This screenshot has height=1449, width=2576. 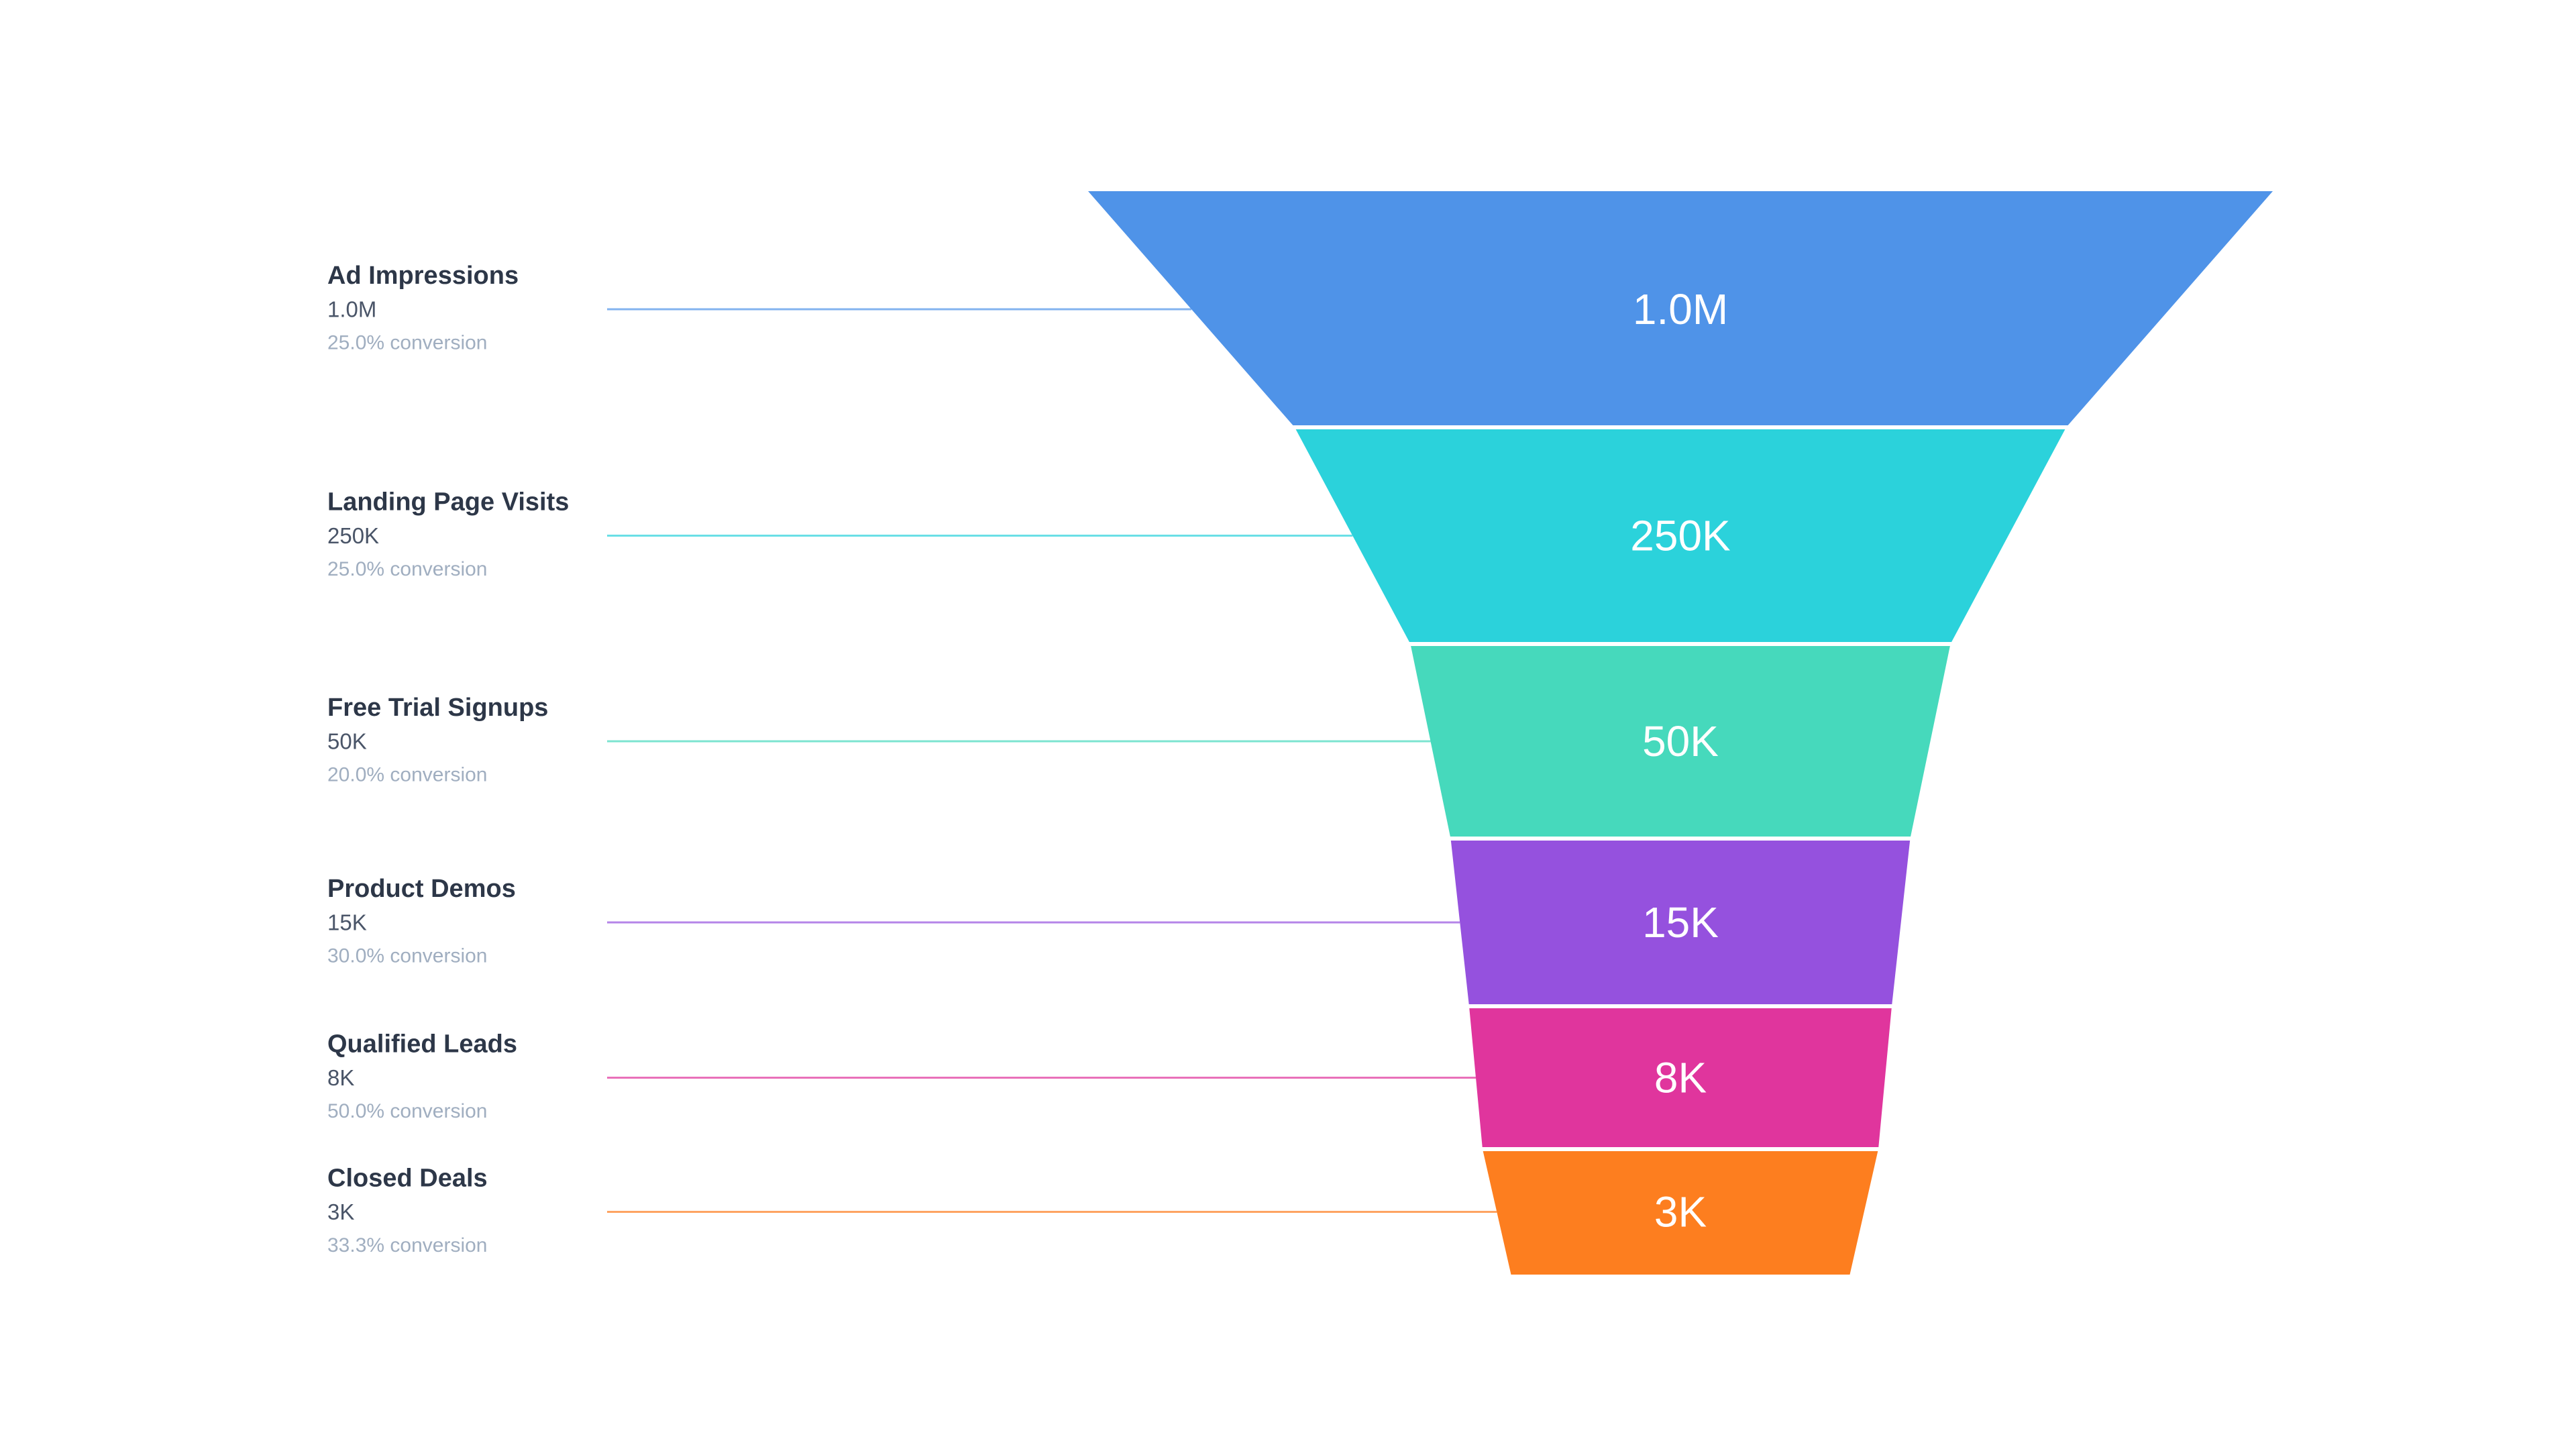 What do you see at coordinates (407, 343) in the screenshot?
I see `stage-conversion-ad-impressions: 25.0% conversion` at bounding box center [407, 343].